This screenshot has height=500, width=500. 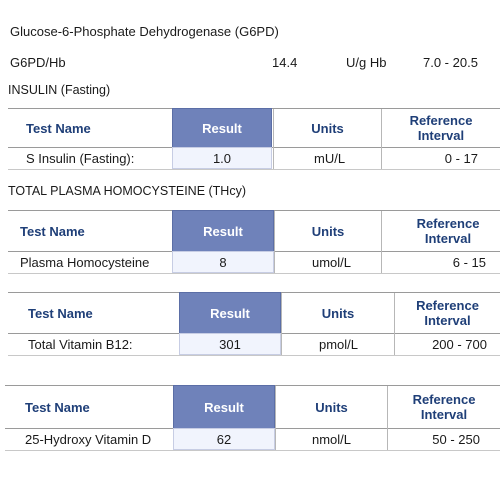 What do you see at coordinates (224, 407) in the screenshot?
I see `vitd-header-result: Result` at bounding box center [224, 407].